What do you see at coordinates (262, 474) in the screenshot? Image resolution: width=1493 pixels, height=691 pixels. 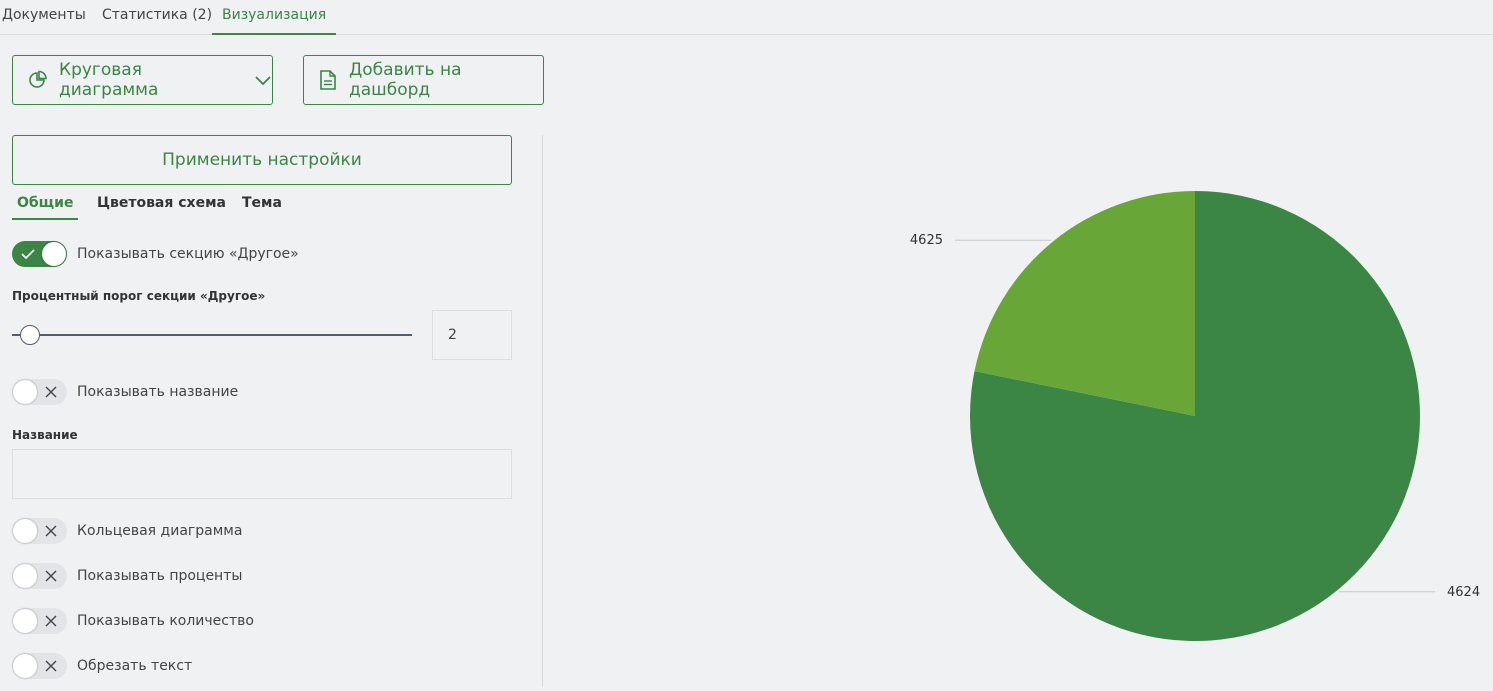 I see `title-input` at bounding box center [262, 474].